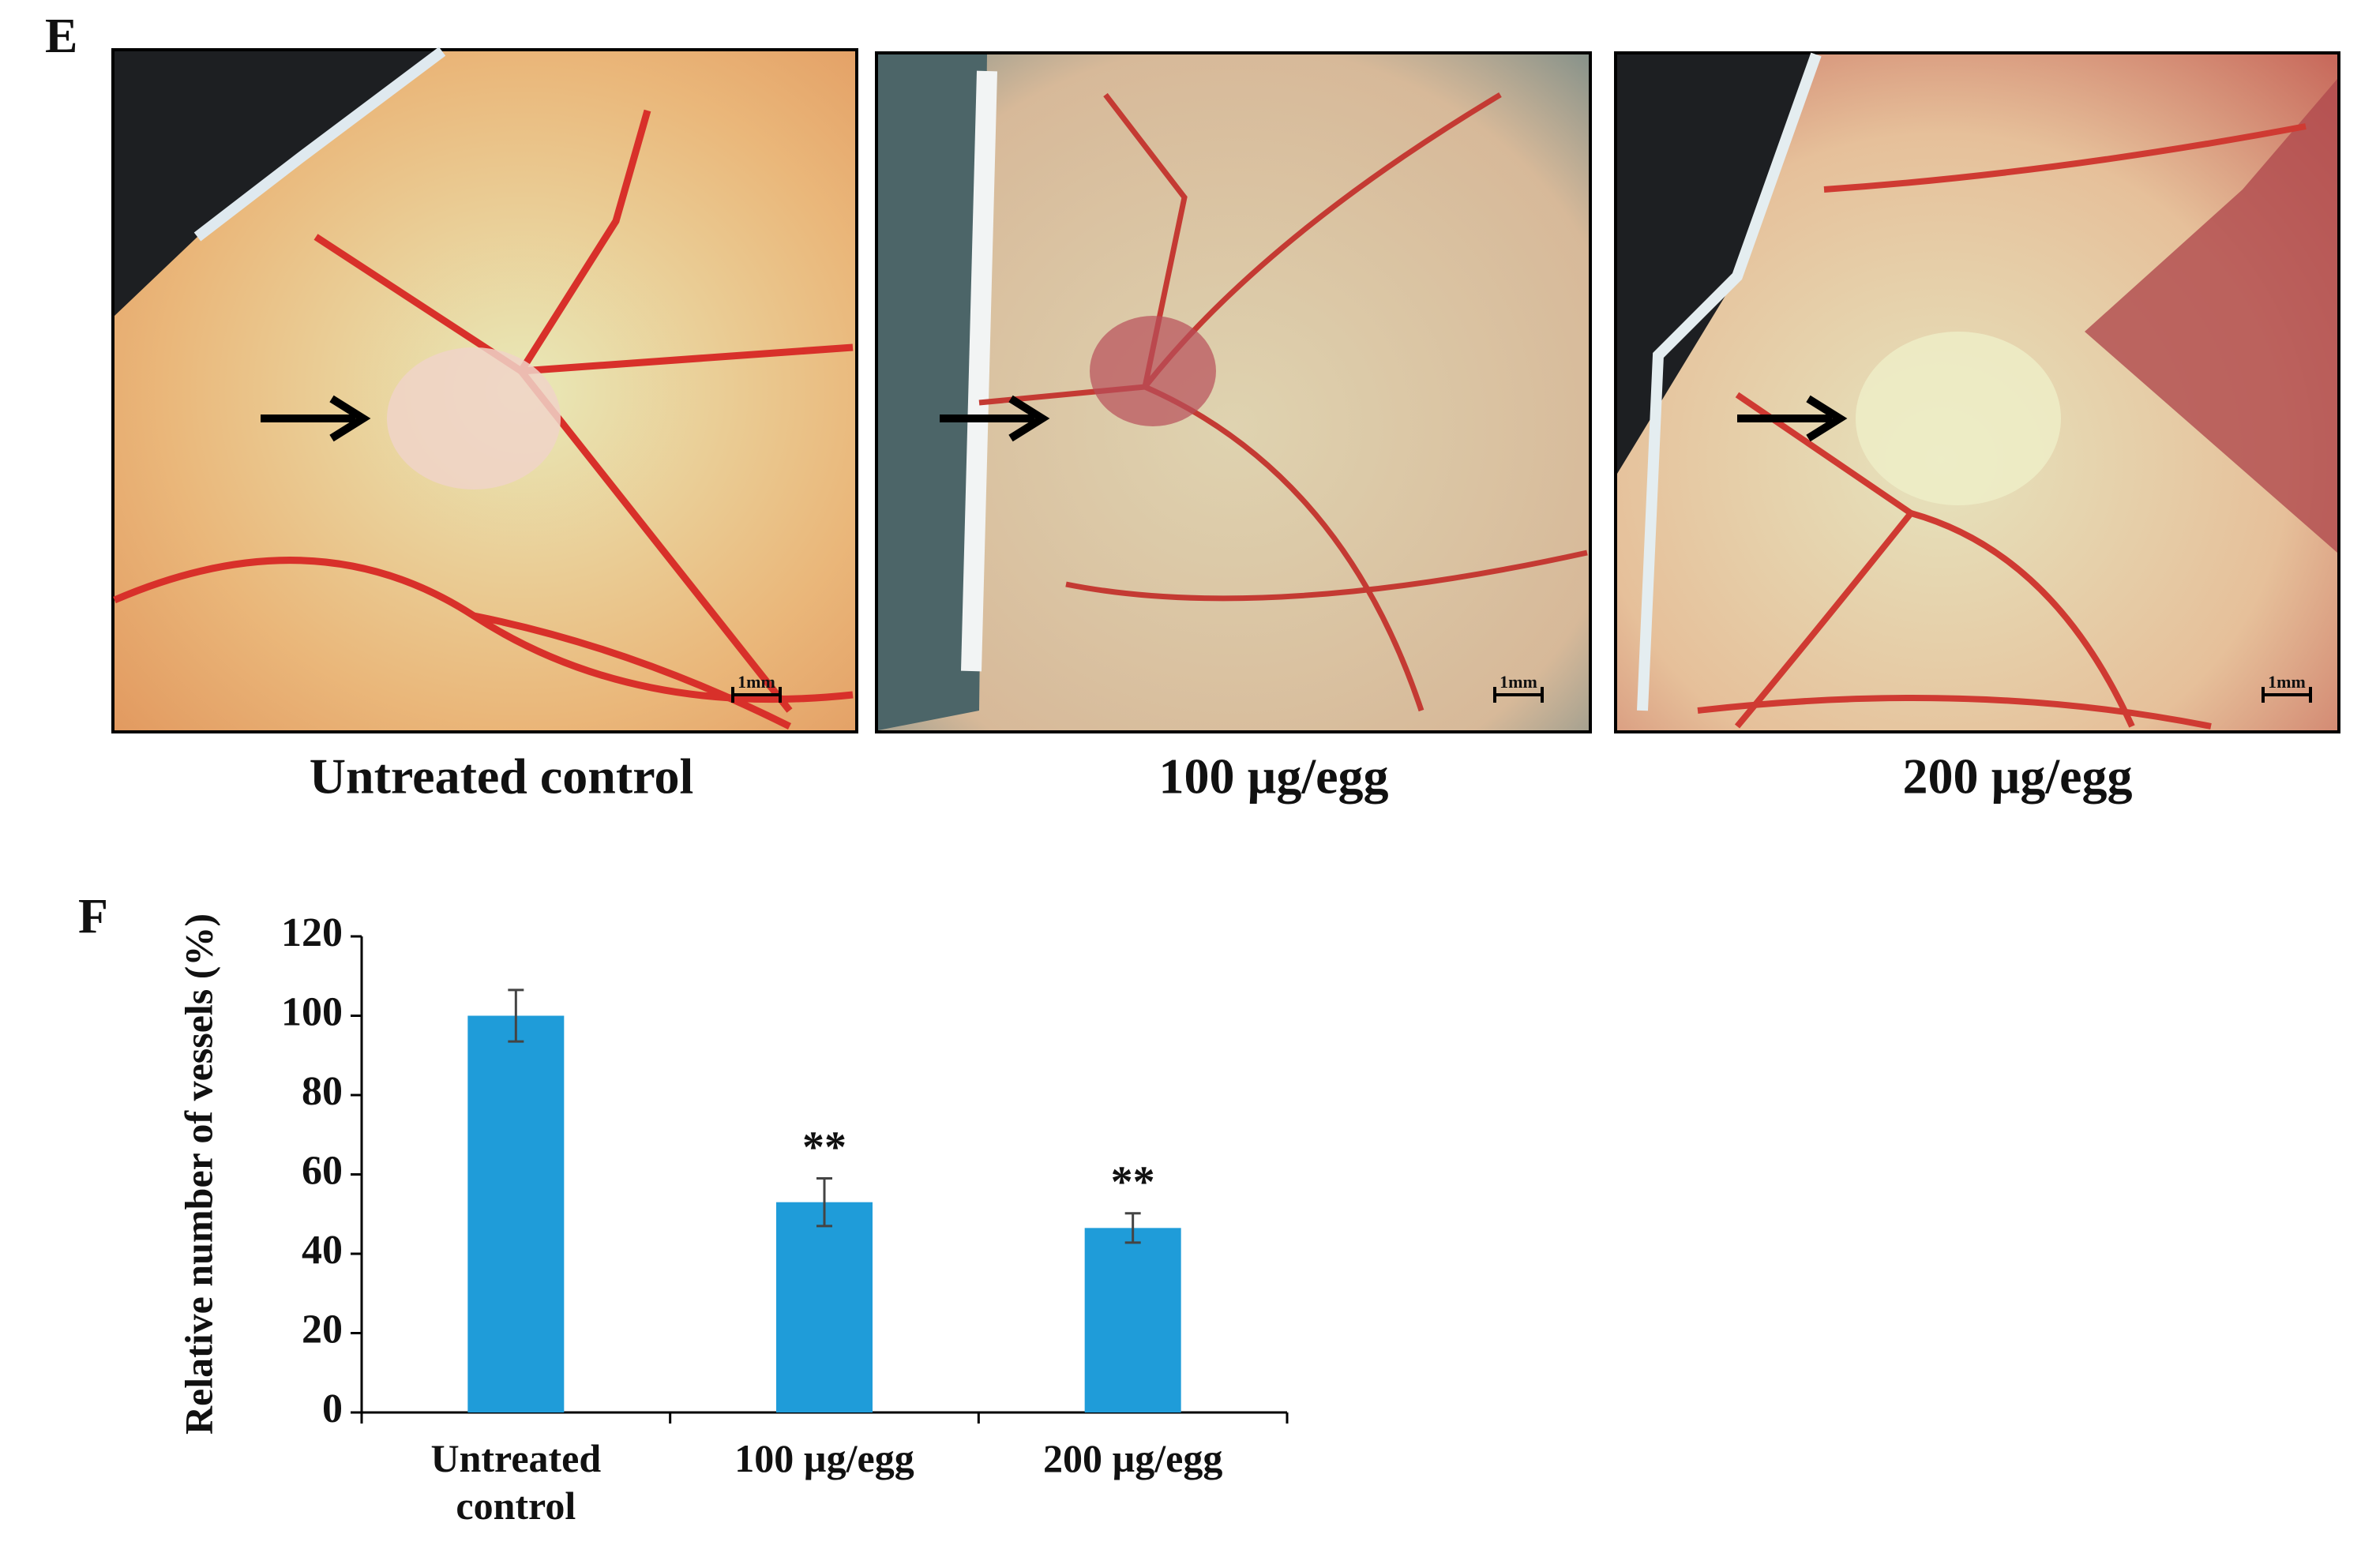 This screenshot has height=1568, width=2361. What do you see at coordinates (502, 776) in the screenshot?
I see `caption: Untreated control` at bounding box center [502, 776].